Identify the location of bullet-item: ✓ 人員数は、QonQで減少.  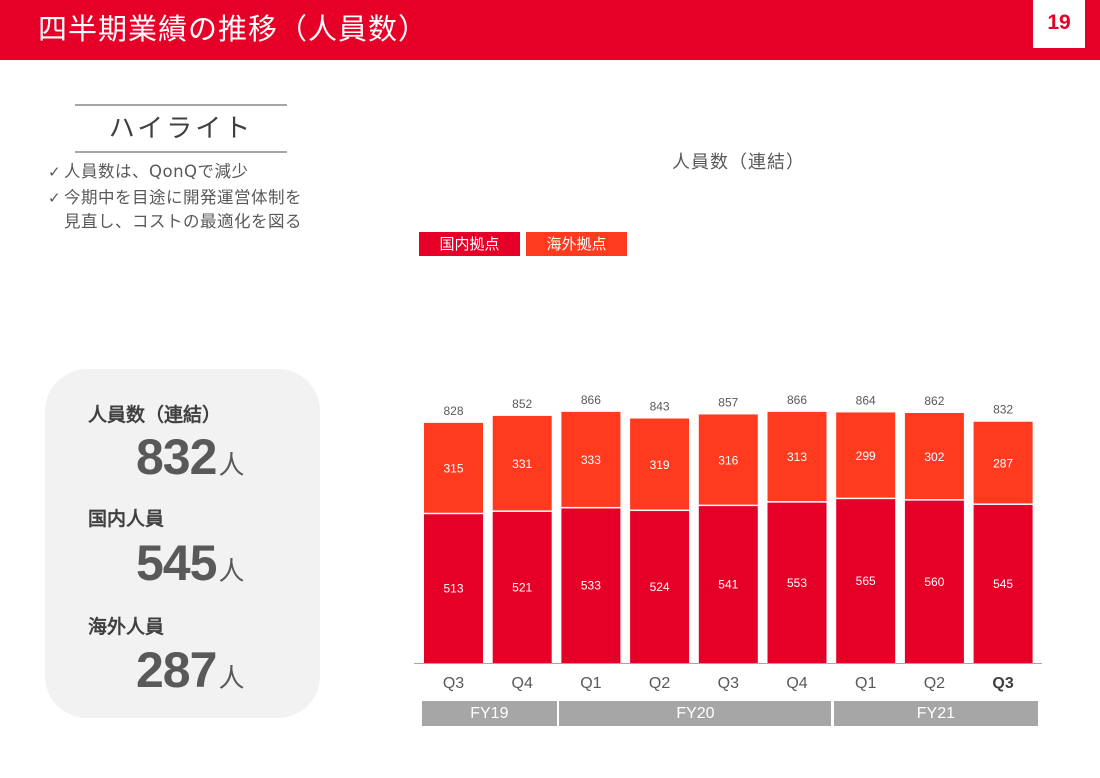
(175, 172).